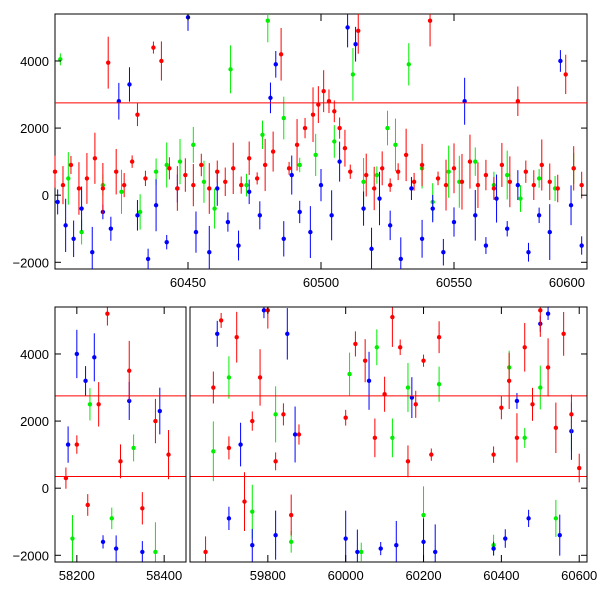  Describe the element at coordinates (423, 575) in the screenshot. I see `bottom-x-tick-label: 60200` at that location.